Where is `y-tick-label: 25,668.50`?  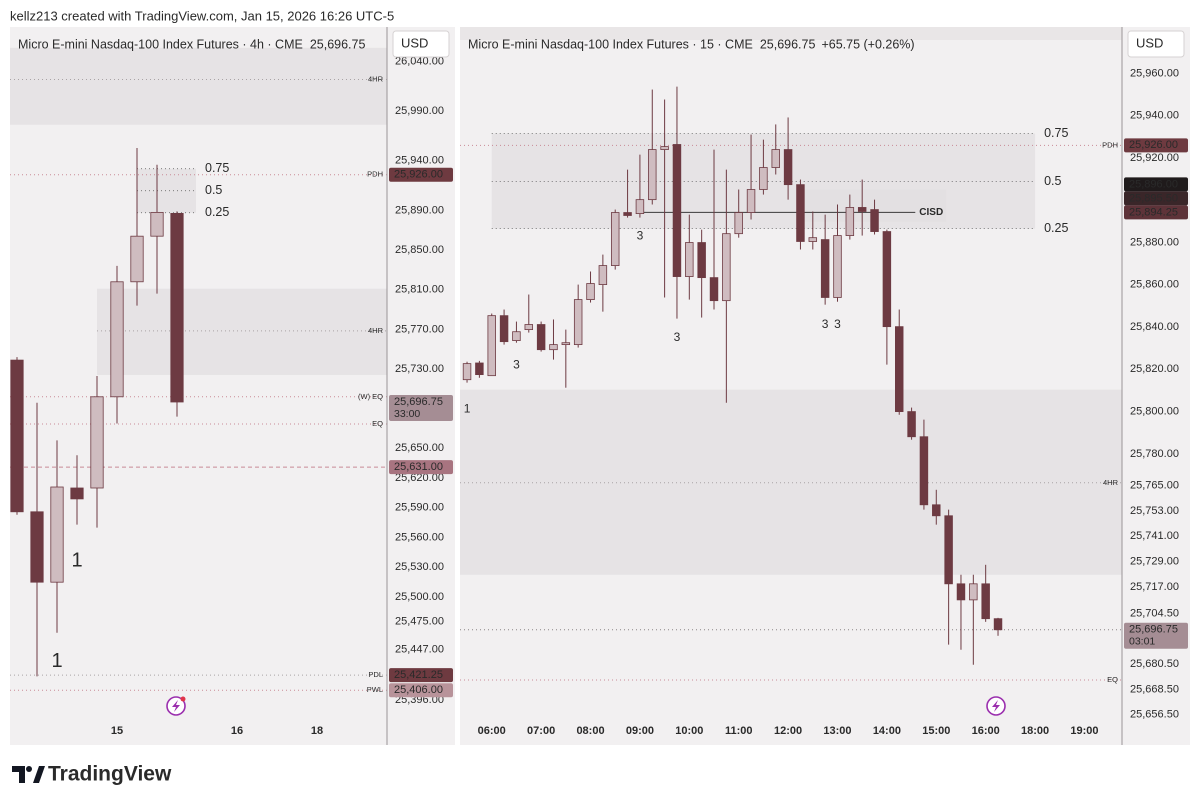
y-tick-label: 25,668.50 is located at coordinates (1154, 689).